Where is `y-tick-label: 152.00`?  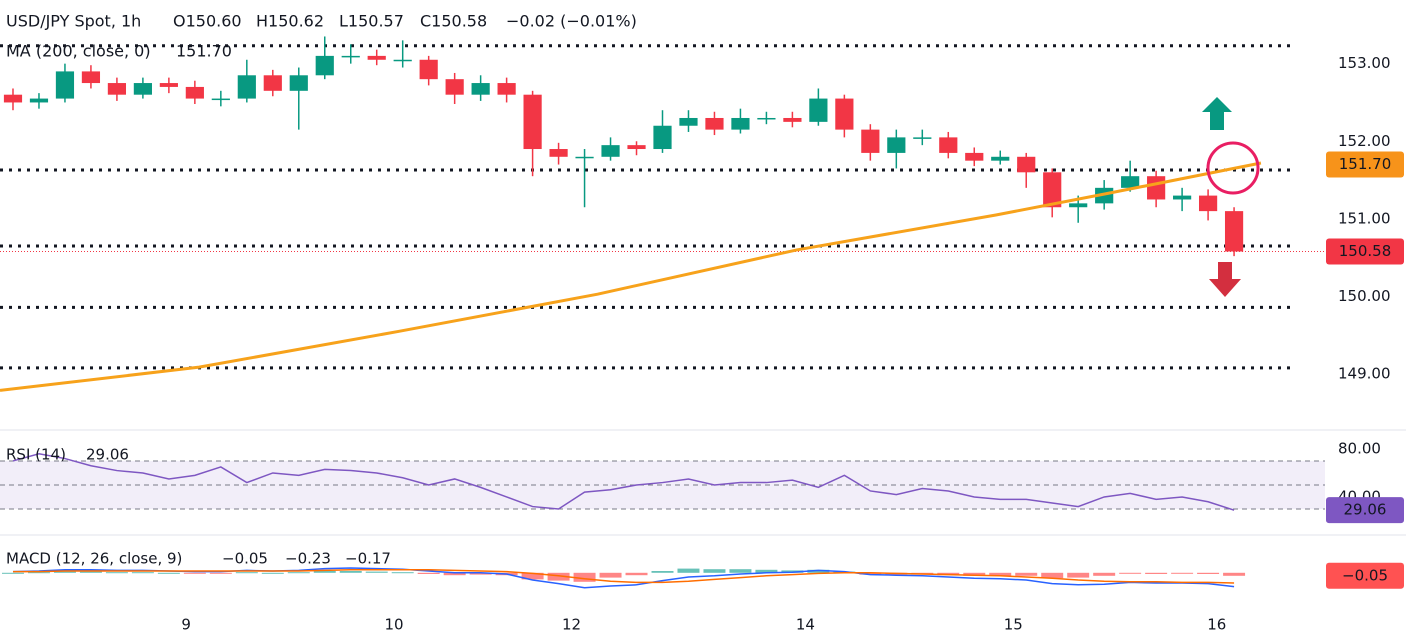 y-tick-label: 152.00 is located at coordinates (1364, 141).